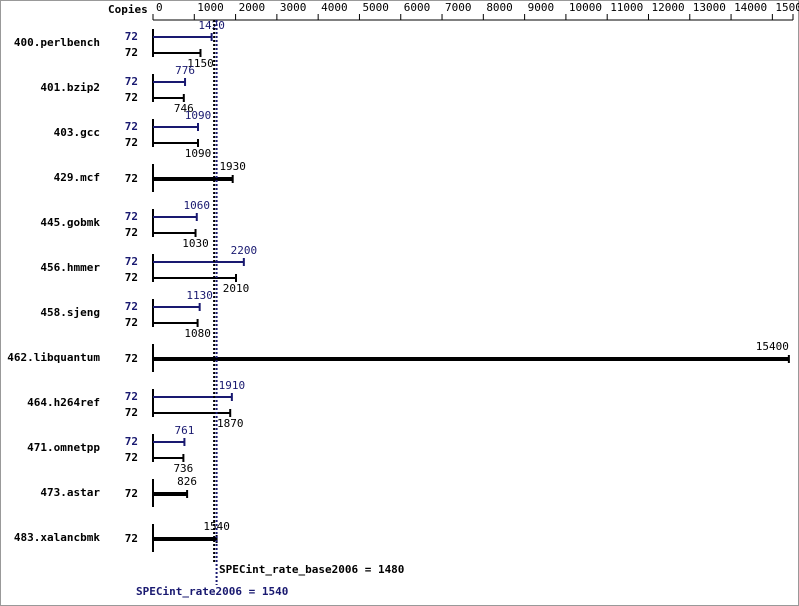 The width and height of the screenshot is (799, 606). Describe the element at coordinates (212, 591) in the screenshot. I see `reference-label: SPECint_rate2006 = 1540` at that location.